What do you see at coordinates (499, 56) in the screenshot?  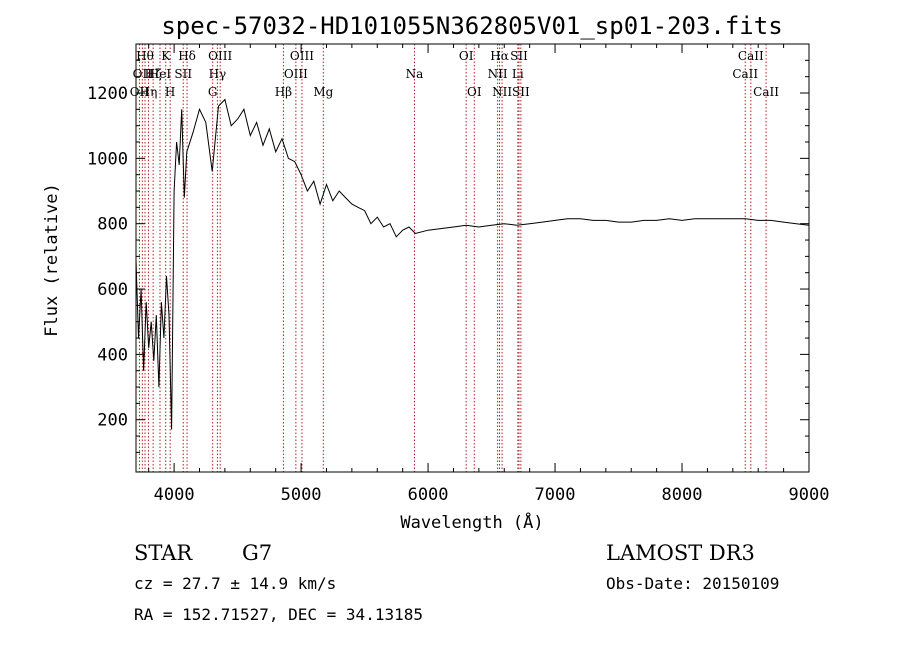 I see `emission-line-label: Hα` at bounding box center [499, 56].